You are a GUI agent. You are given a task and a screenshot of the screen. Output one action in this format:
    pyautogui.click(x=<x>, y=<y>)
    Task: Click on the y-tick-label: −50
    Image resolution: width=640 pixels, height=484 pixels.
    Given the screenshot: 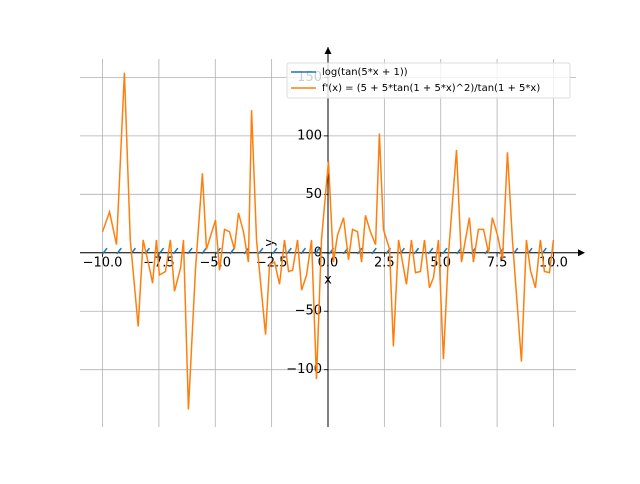 What is the action you would take?
    pyautogui.click(x=308, y=311)
    